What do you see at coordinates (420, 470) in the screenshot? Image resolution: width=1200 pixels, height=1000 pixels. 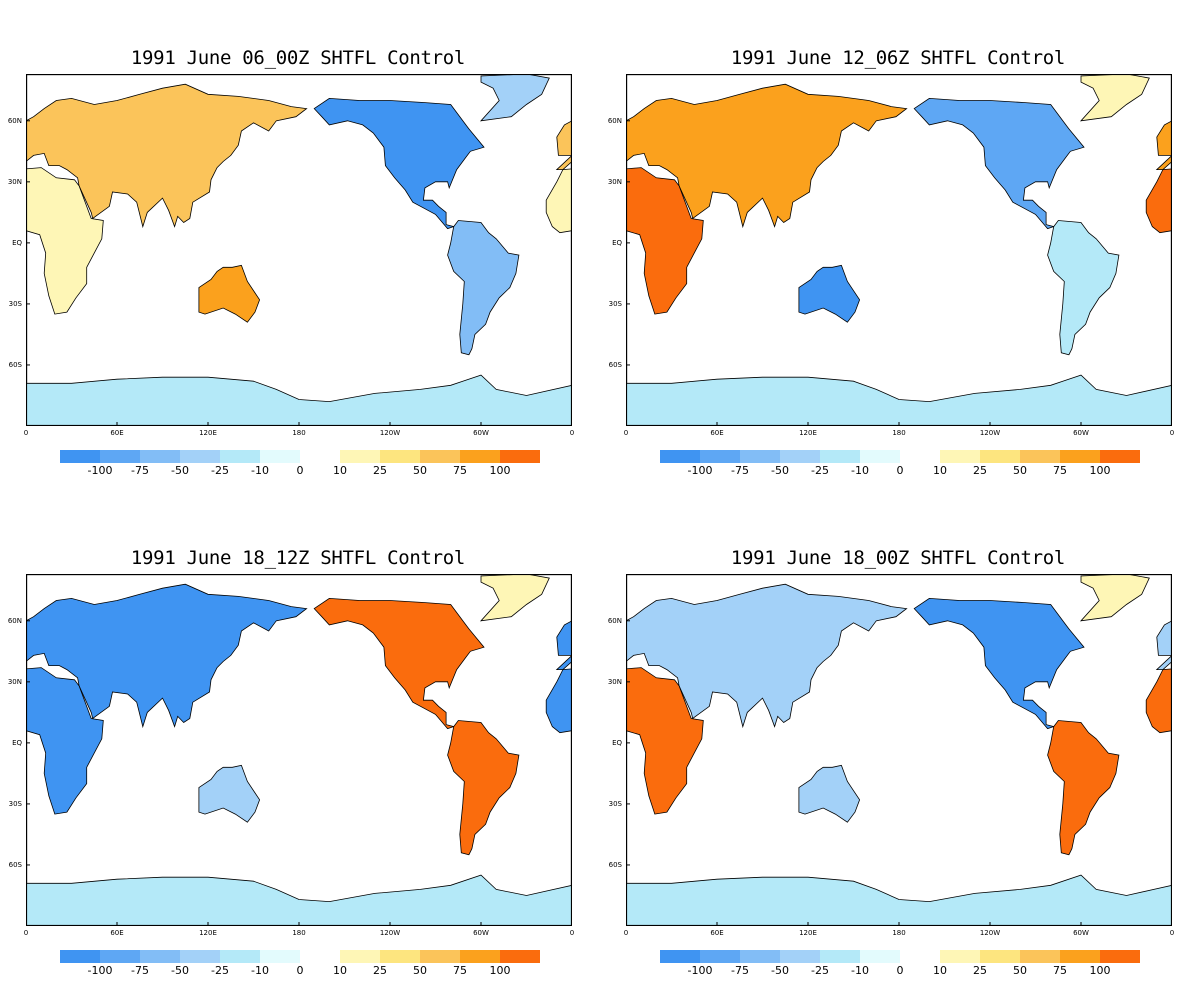 I see `colorbar-label: 50` at bounding box center [420, 470].